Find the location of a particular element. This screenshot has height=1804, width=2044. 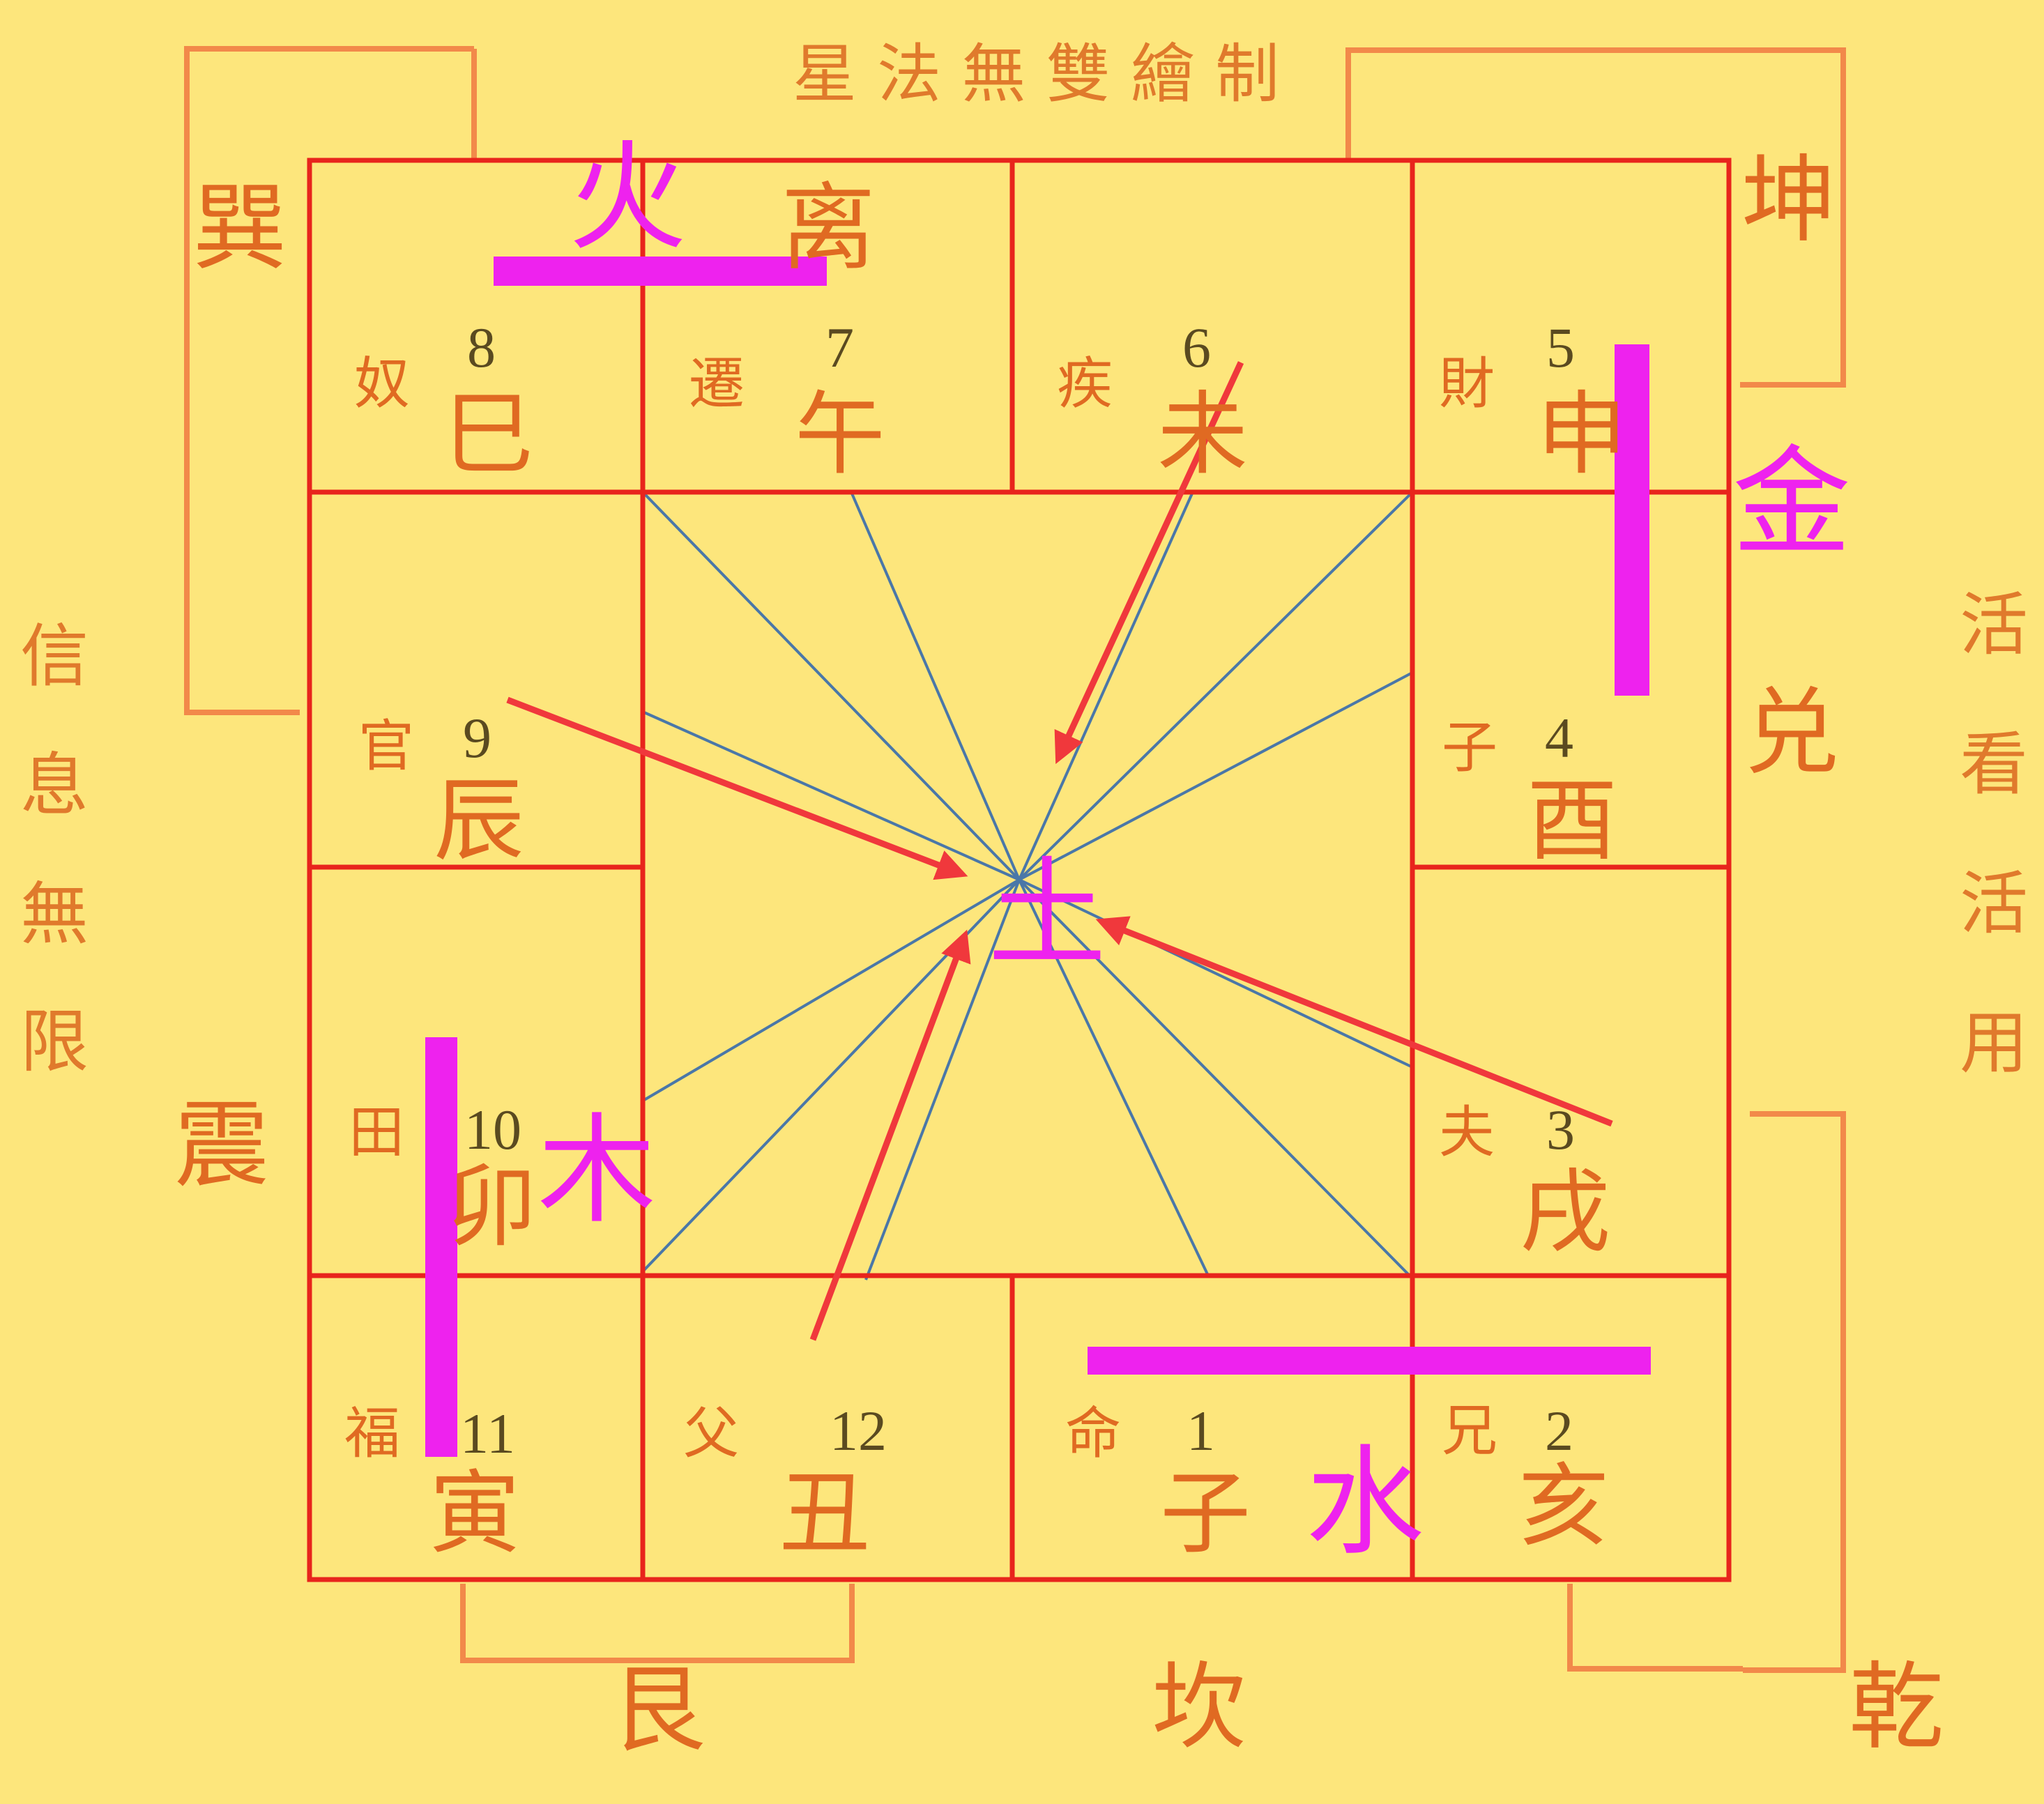

xun-bracket is located at coordinates (242, 380).